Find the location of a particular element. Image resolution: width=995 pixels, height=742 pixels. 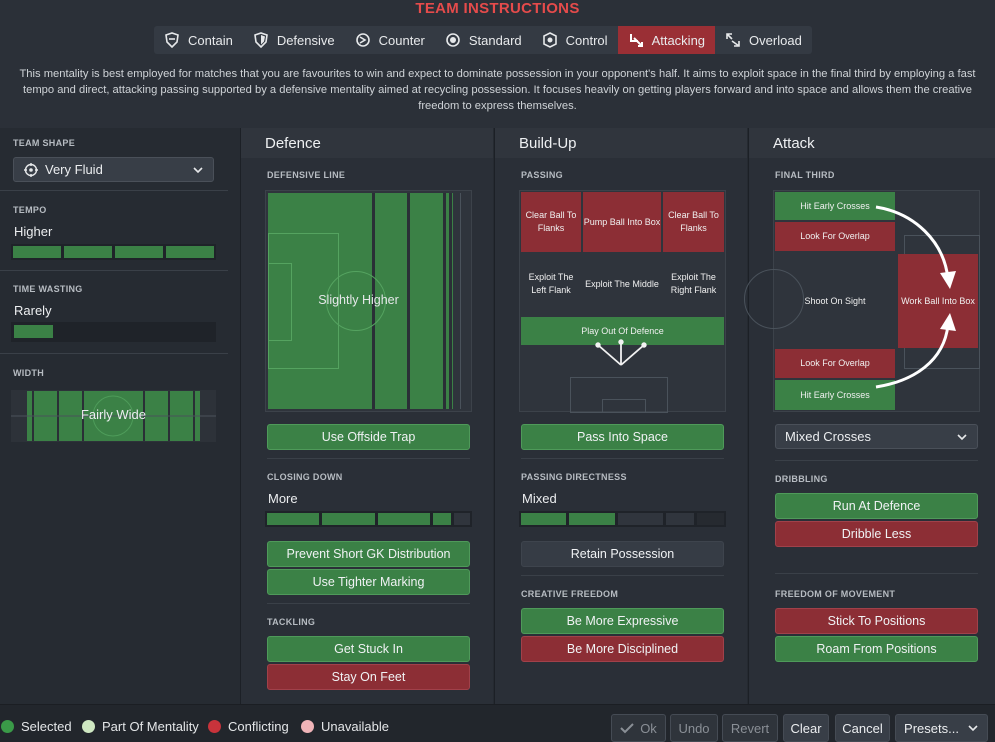

clear-ball-left-cell: Clear Ball To Flanks is located at coordinates (551, 222).